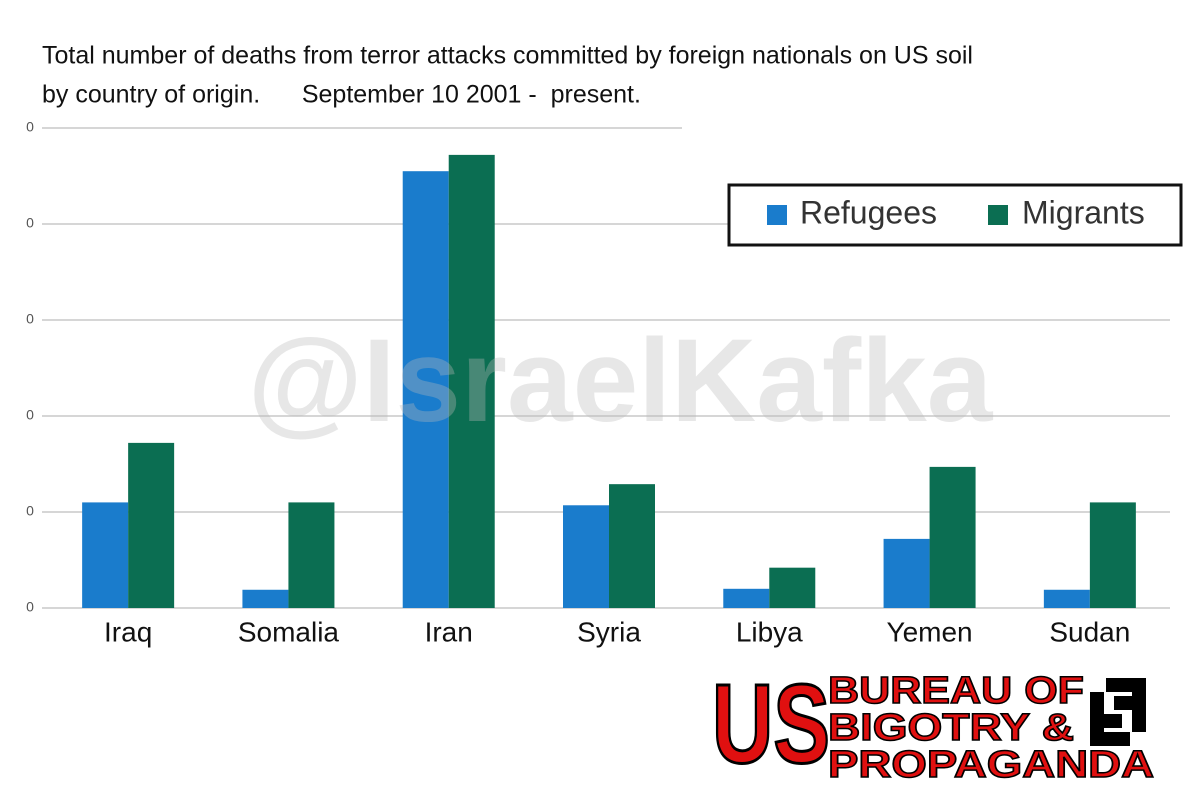 The image size is (1200, 802). What do you see at coordinates (991, 765) in the screenshot?
I see `logo-line: PROPAGANDA` at bounding box center [991, 765].